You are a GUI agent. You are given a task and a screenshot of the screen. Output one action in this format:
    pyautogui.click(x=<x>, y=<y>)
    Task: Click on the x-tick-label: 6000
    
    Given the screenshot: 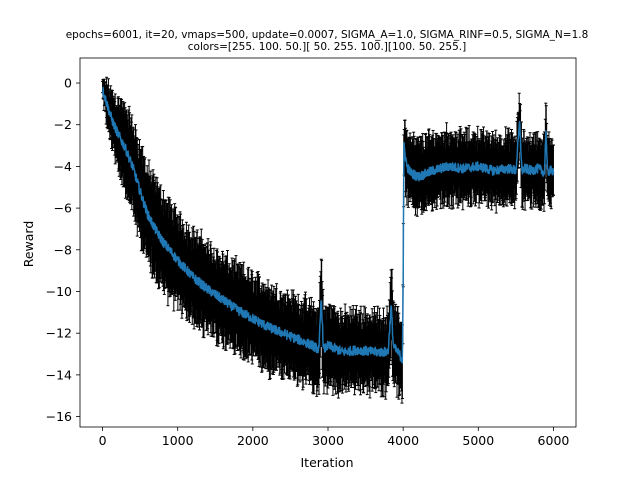 What is the action you would take?
    pyautogui.click(x=554, y=440)
    